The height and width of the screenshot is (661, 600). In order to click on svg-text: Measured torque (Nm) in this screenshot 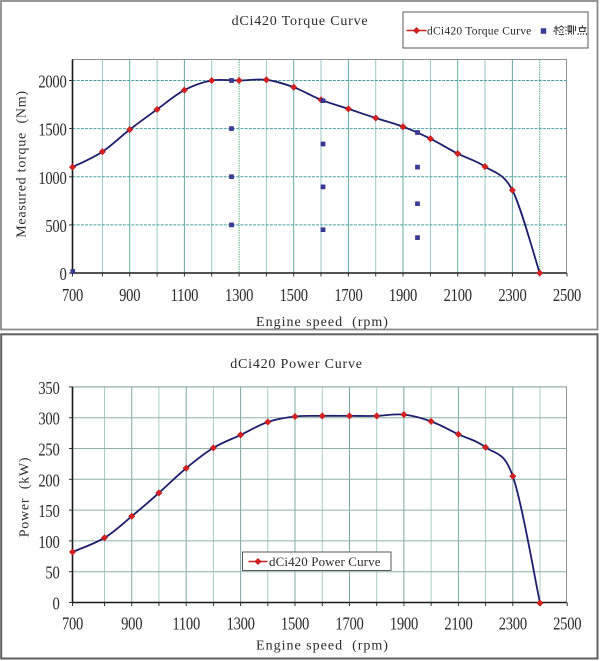, I will do `click(22, 164)`.